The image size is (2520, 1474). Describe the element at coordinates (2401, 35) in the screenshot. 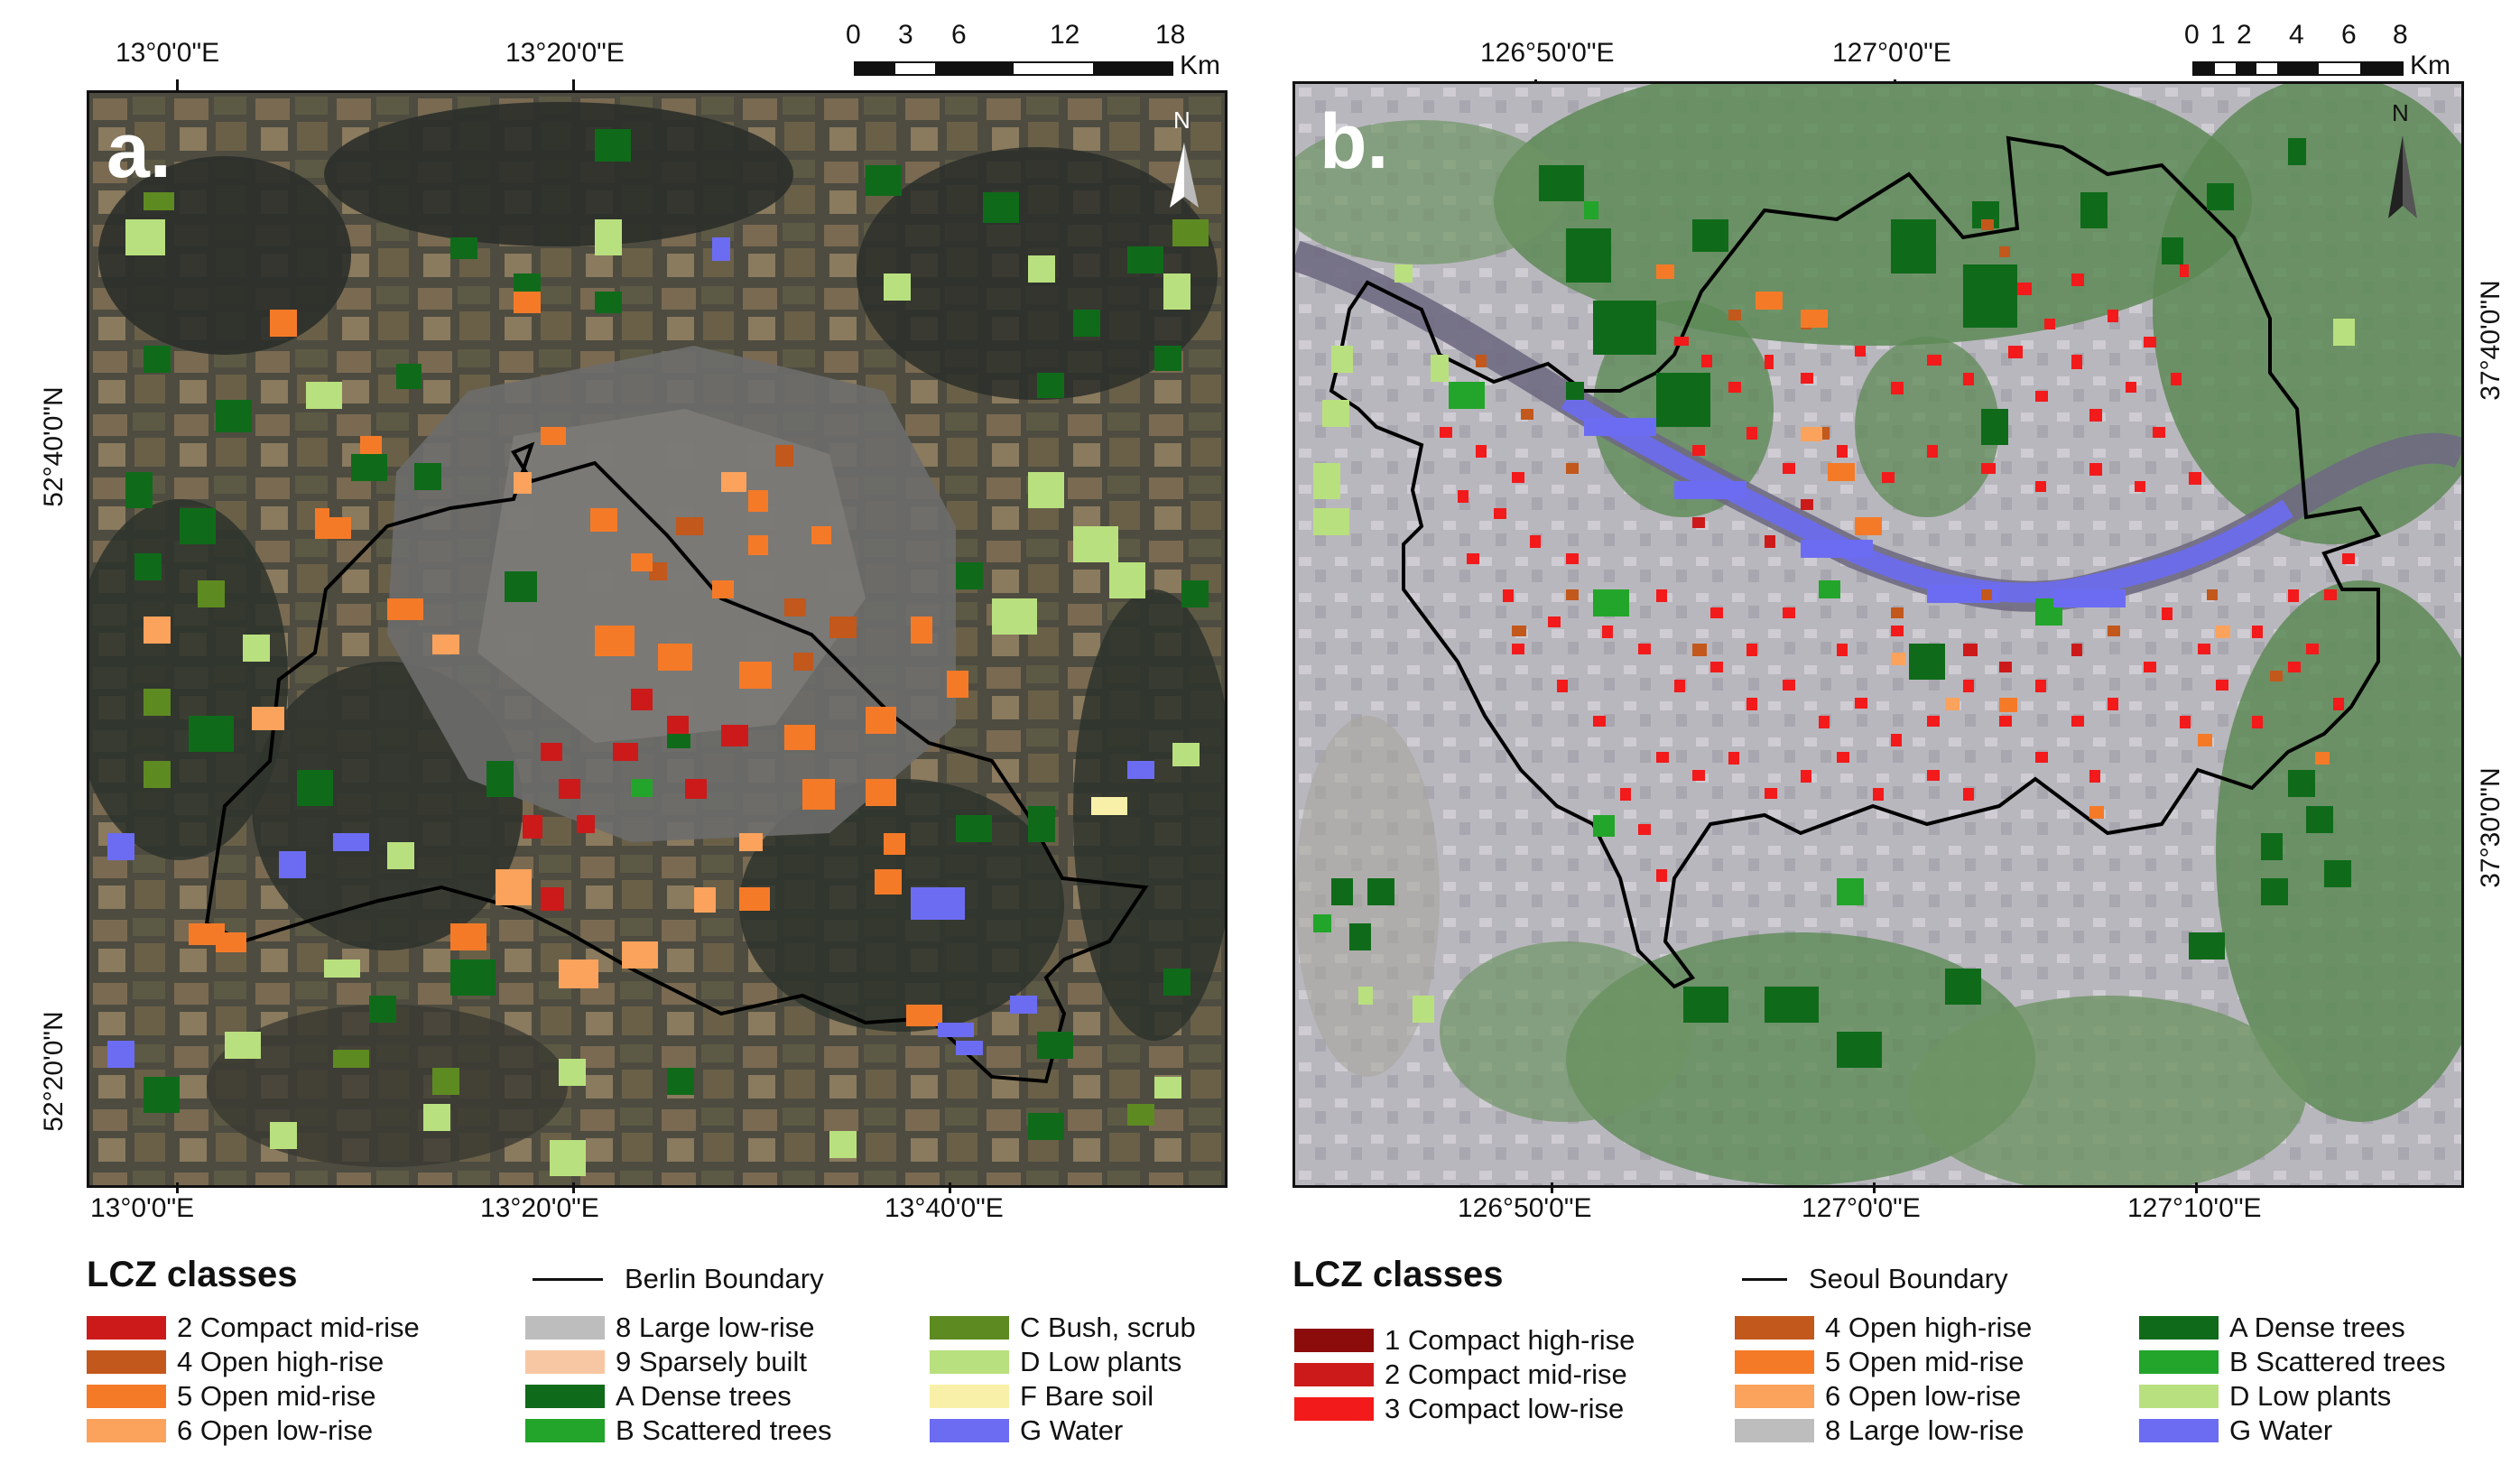

I see `scale-label: 8` at that location.